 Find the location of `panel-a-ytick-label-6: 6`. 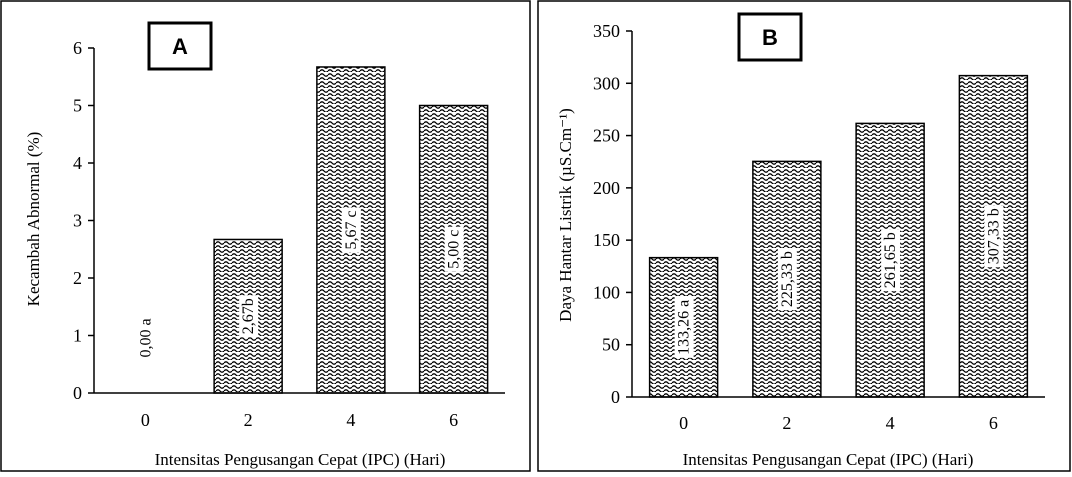

panel-a-ytick-label-6: 6 is located at coordinates (77, 48).